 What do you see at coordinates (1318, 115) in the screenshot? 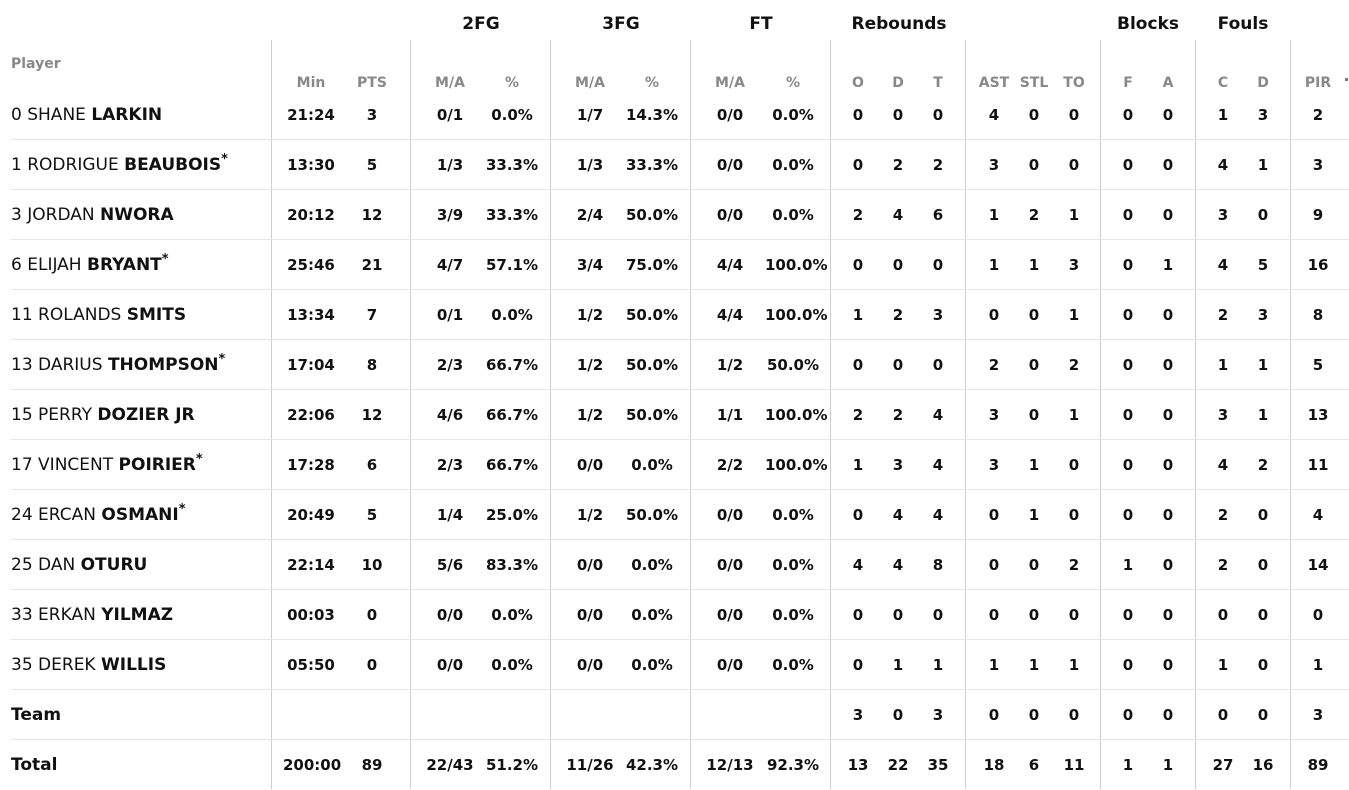
I see `stat-pir: 2` at bounding box center [1318, 115].